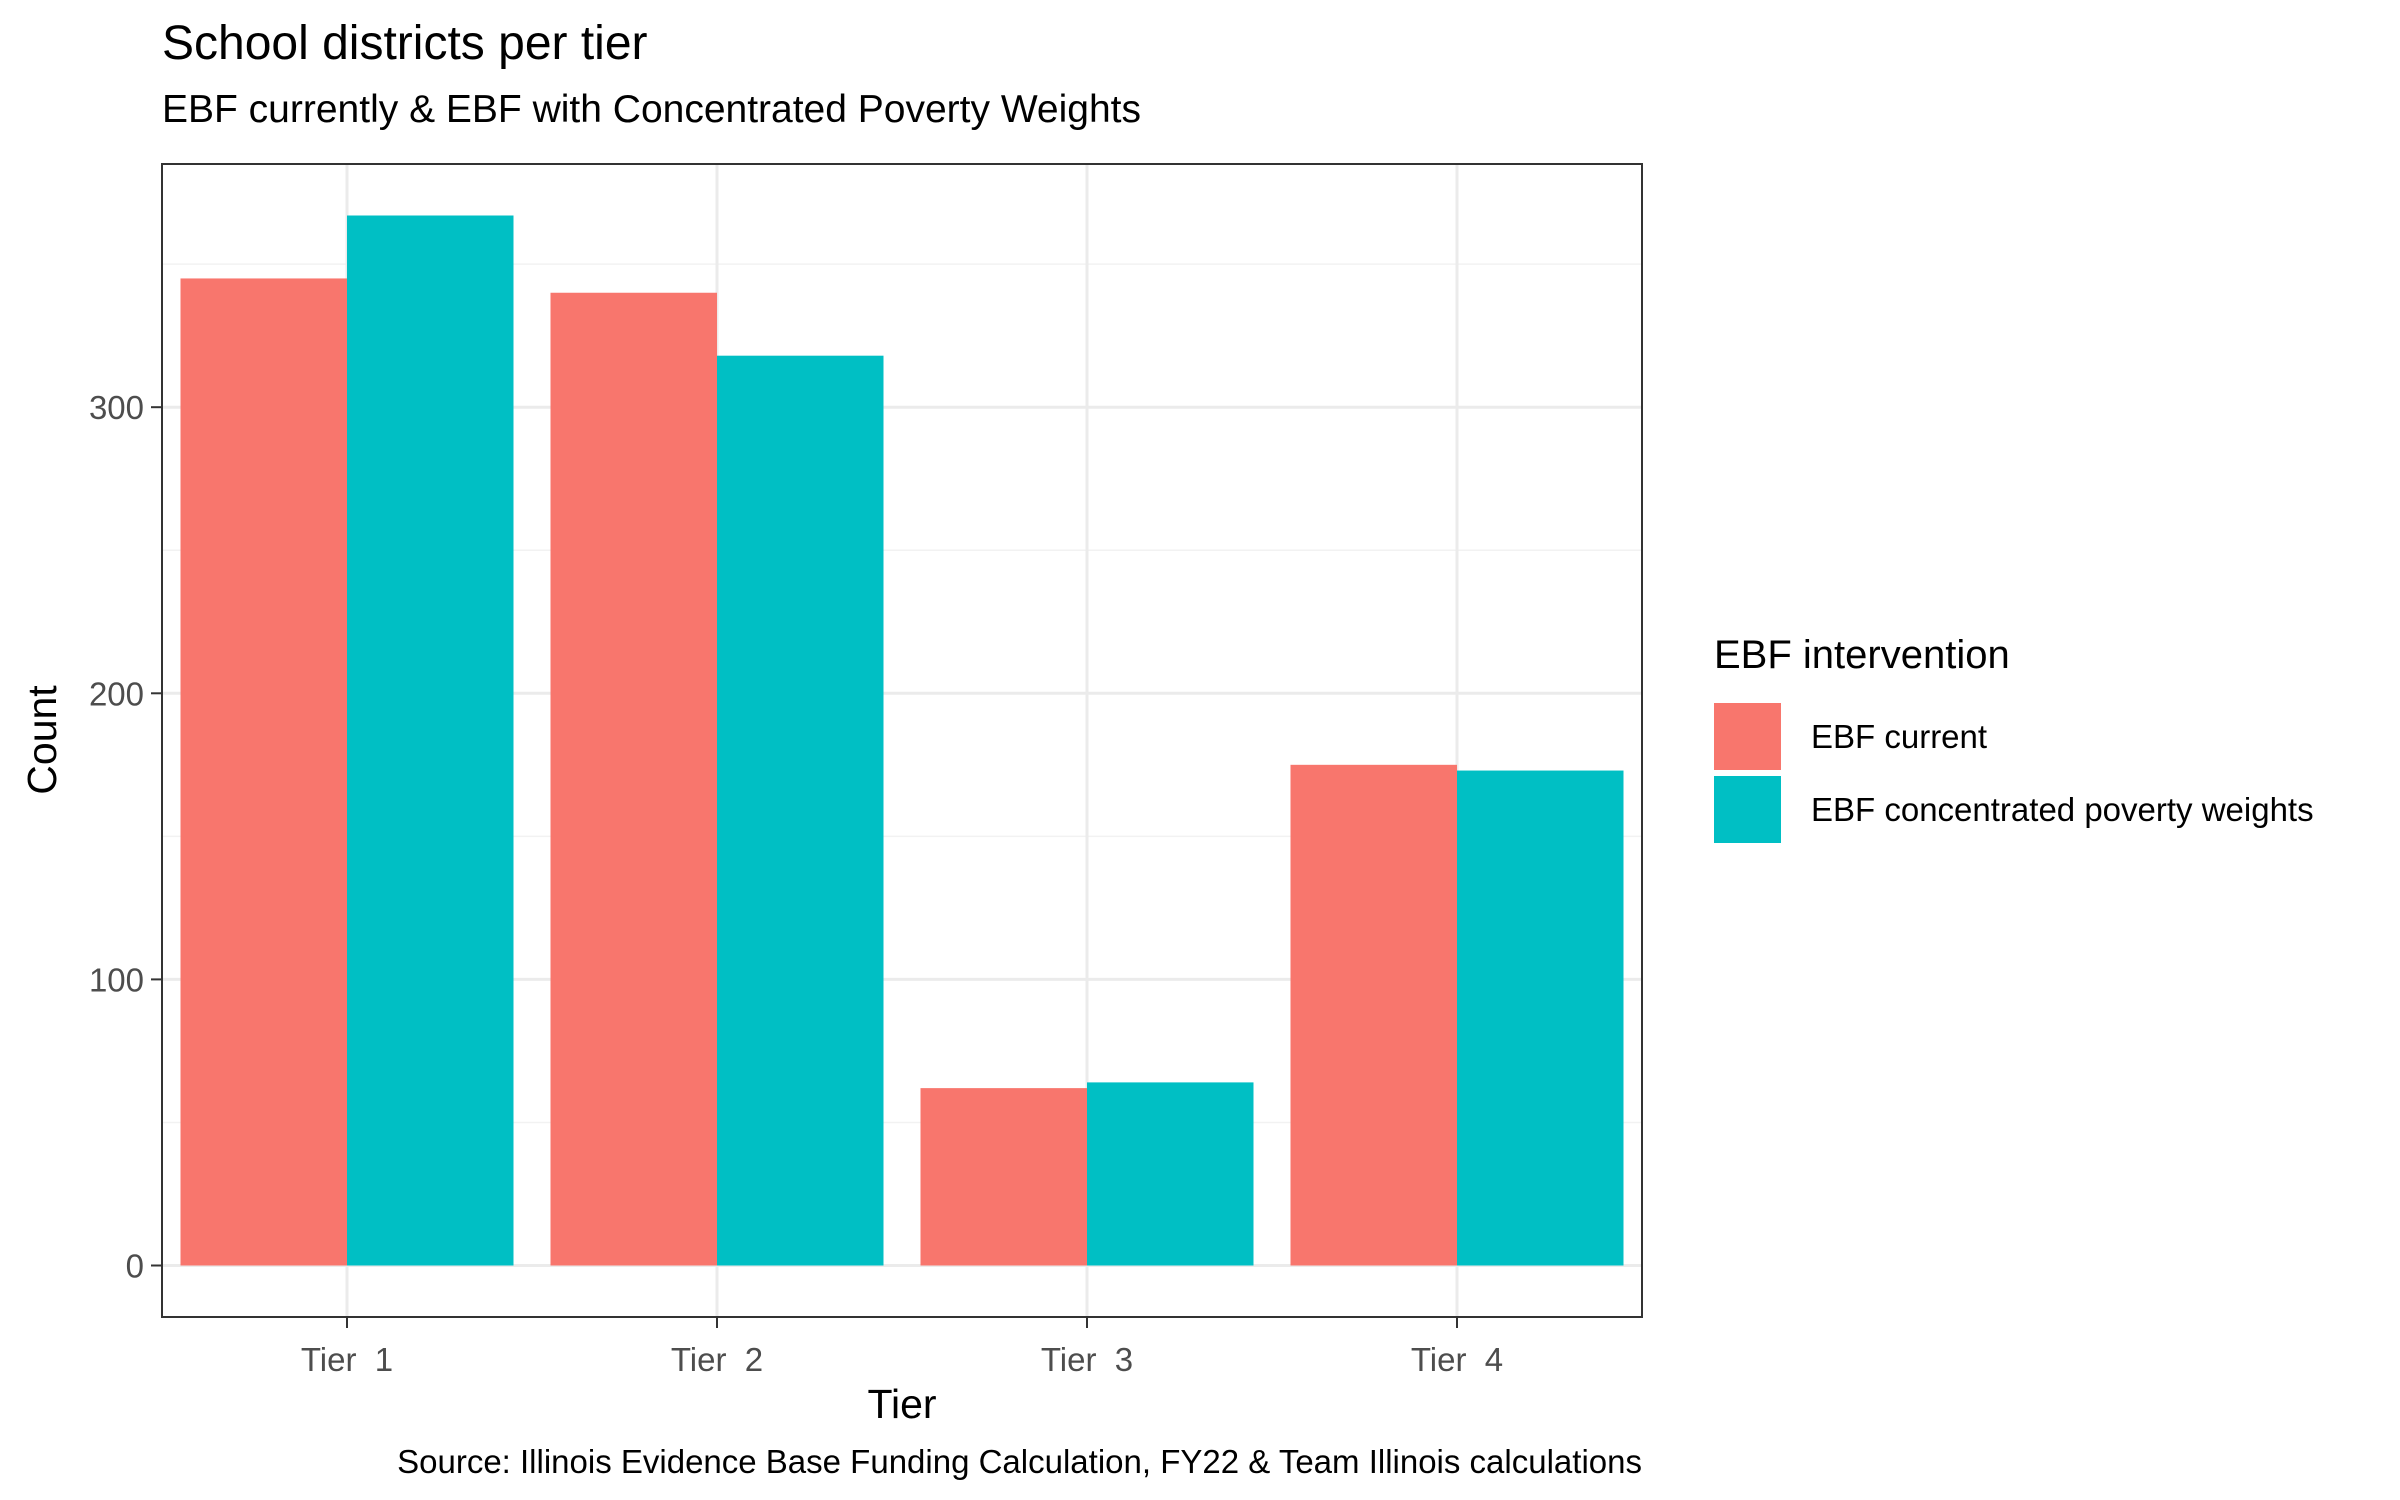 This screenshot has width=2400, height=1500. Describe the element at coordinates (42, 740) in the screenshot. I see `y-axis-label: Count` at that location.